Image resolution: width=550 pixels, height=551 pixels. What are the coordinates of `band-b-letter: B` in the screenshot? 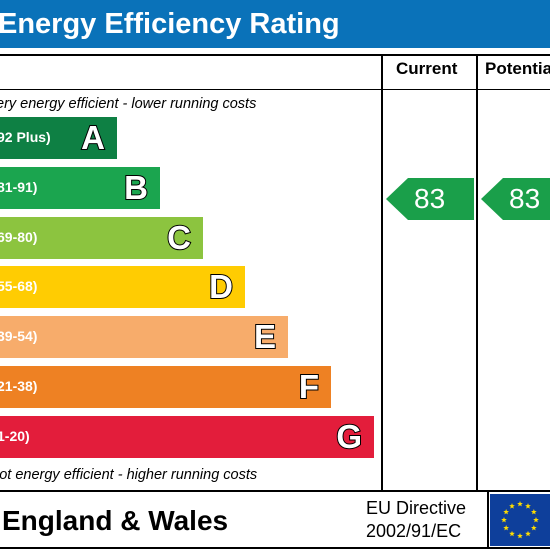 It's located at (136, 187).